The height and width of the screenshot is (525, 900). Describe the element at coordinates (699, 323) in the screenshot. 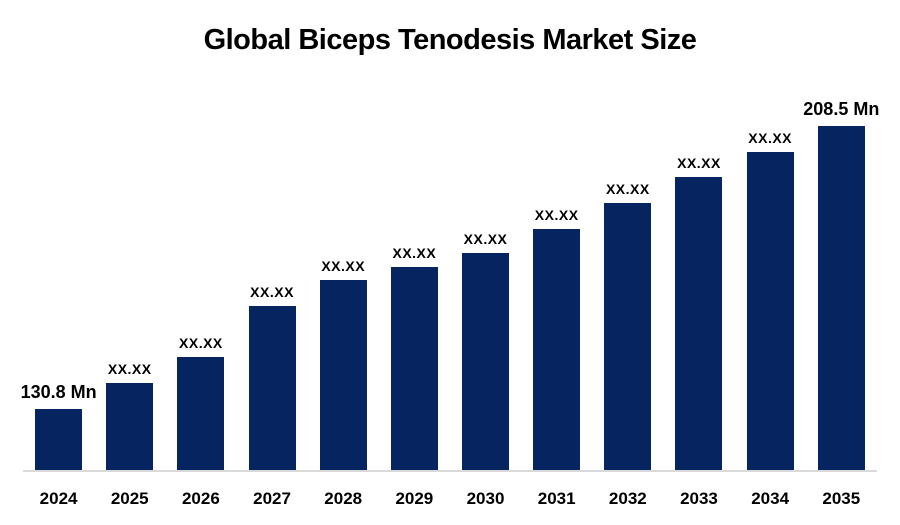

I see `bar-2033` at that location.